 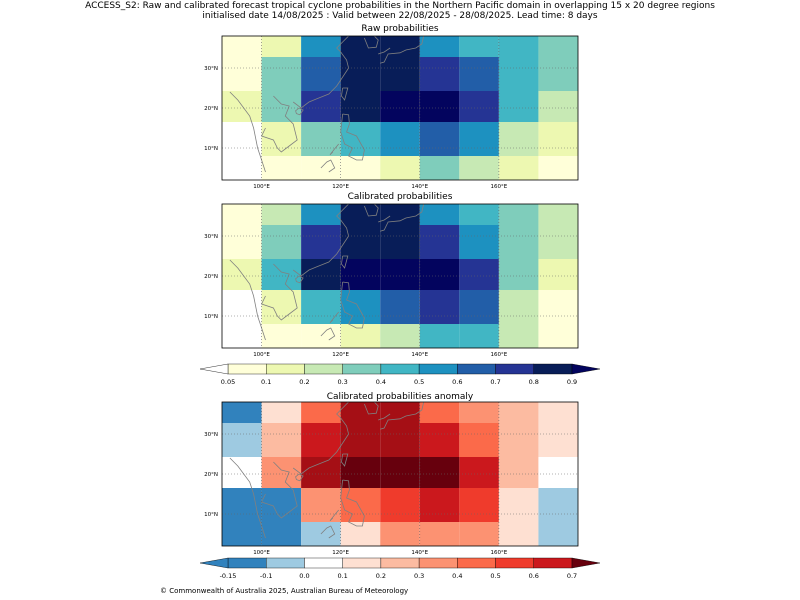 I want to click on anomaly-colorbar: -0.15 -0.1 0.0 0.1 0.2 0.3 0.4 0.5 0.6 0.7, so click(x=400, y=568).